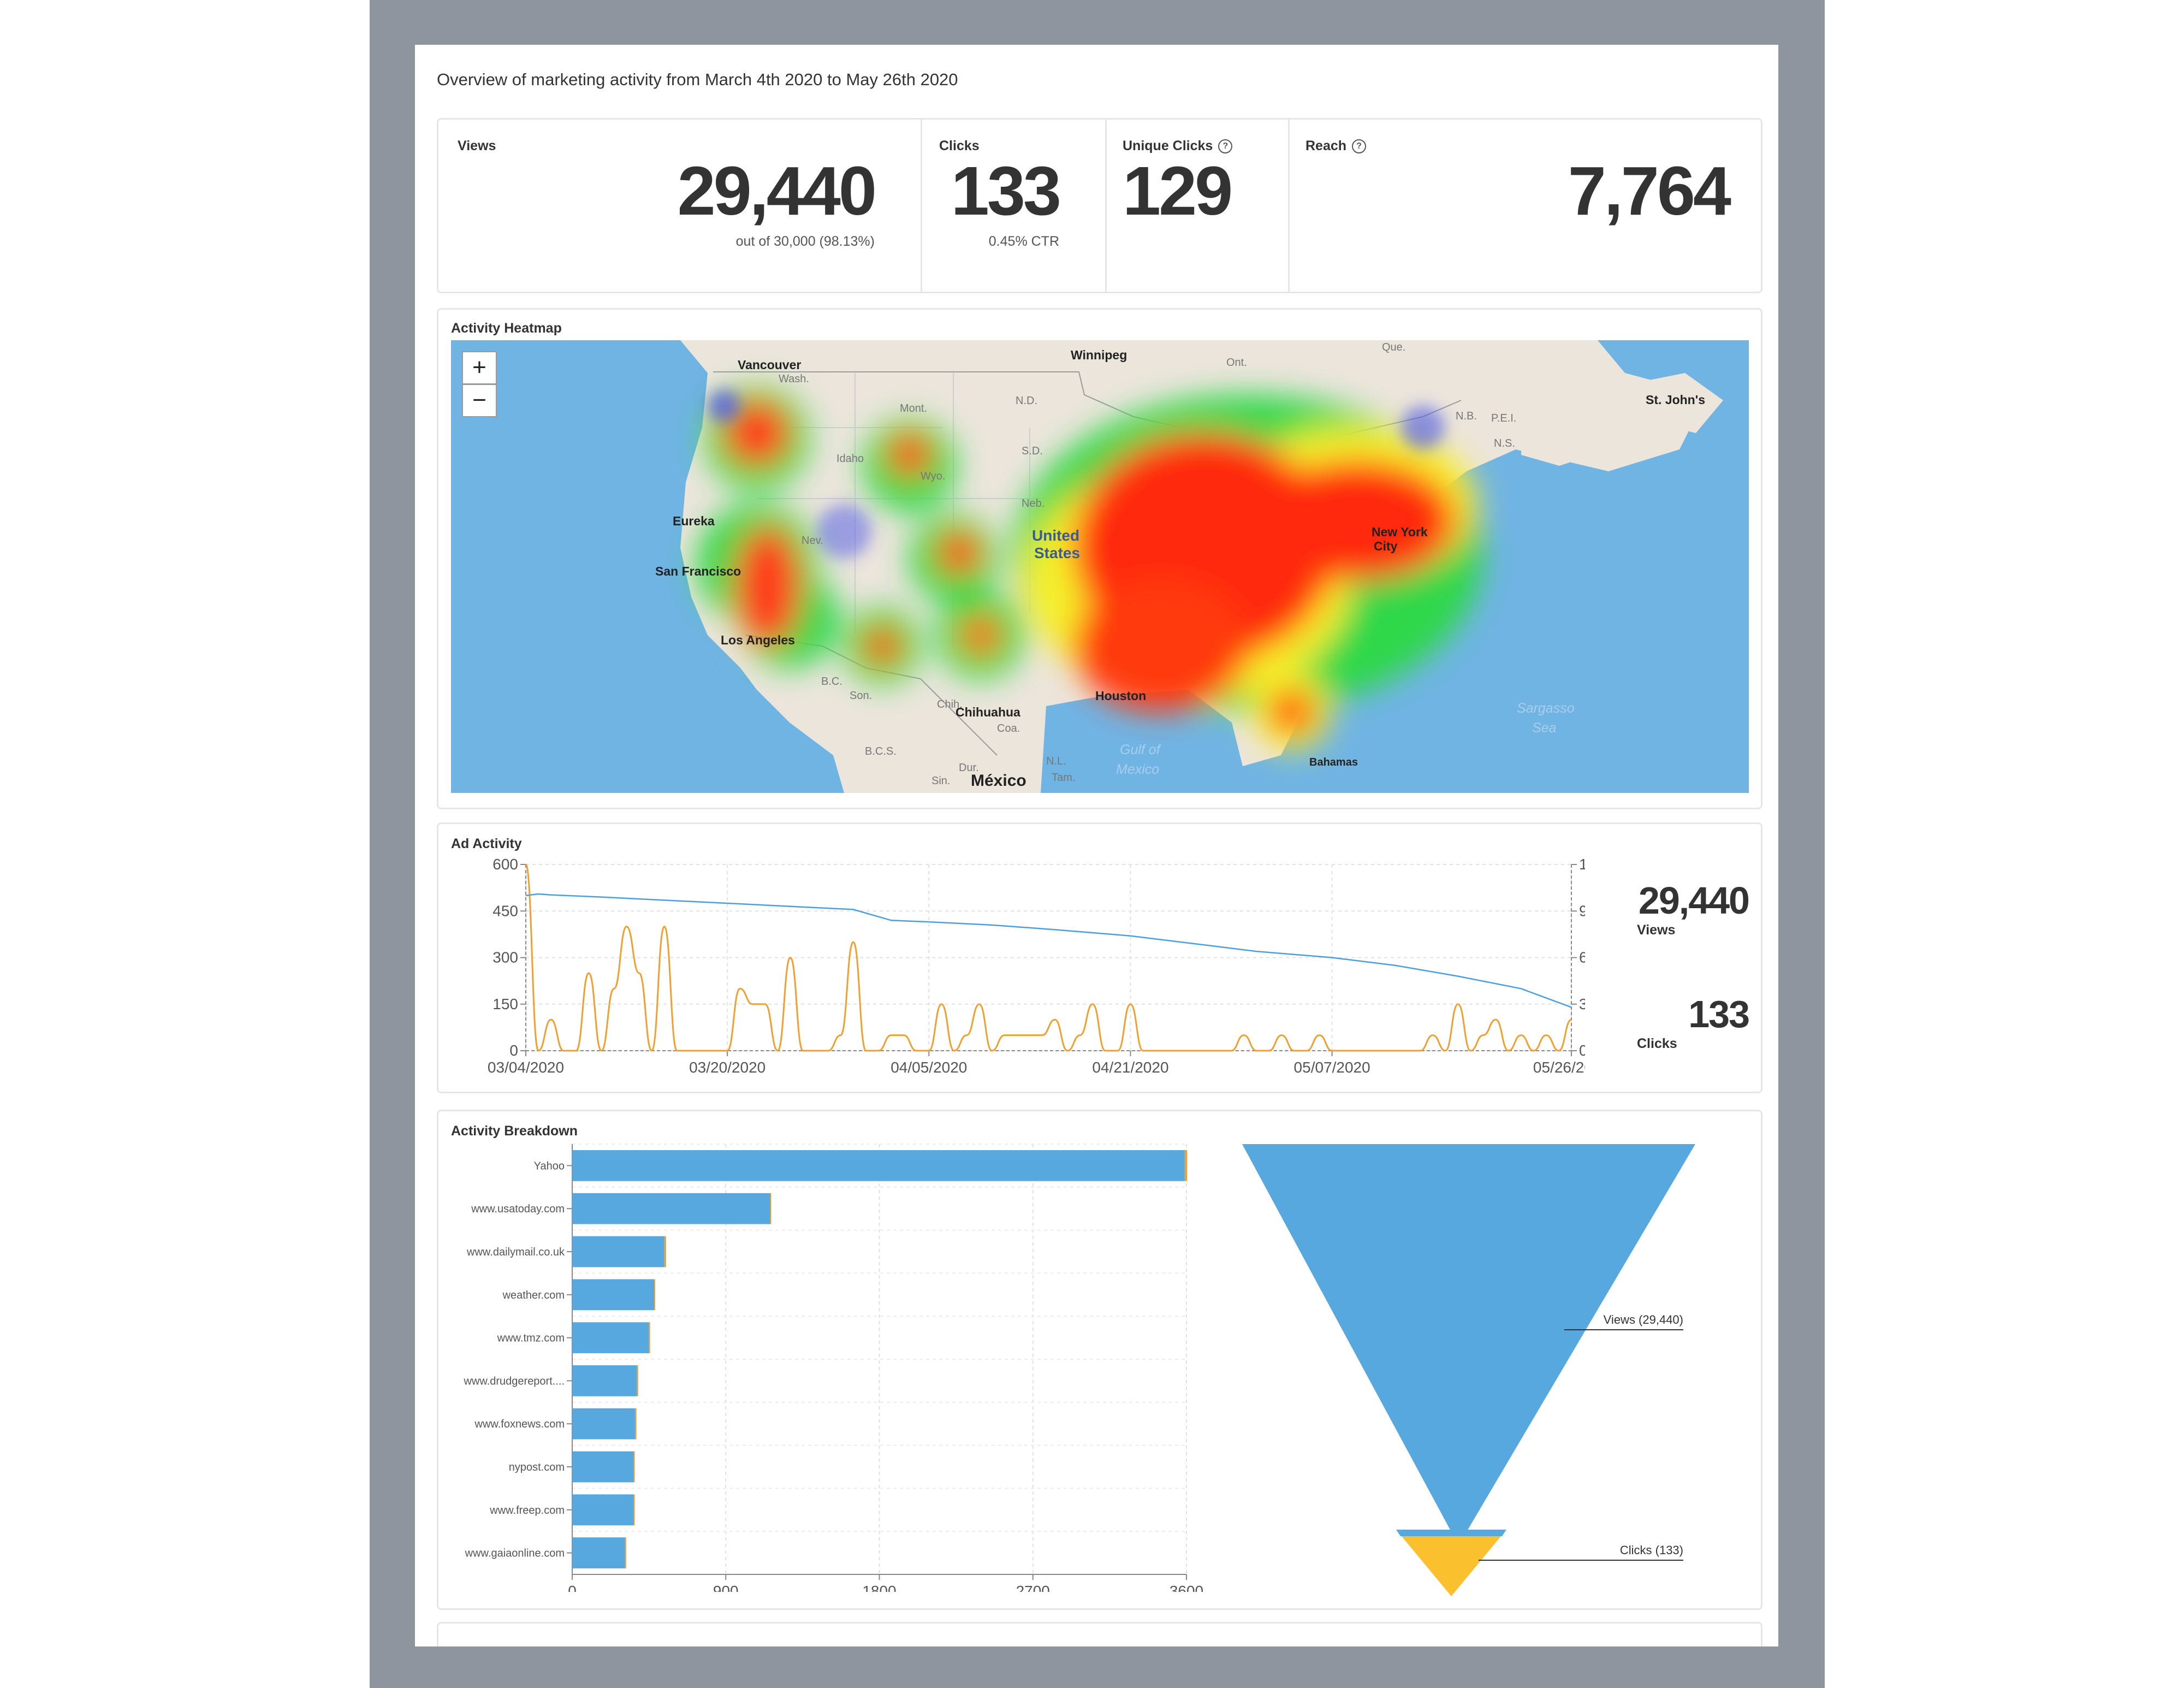 The image size is (2184, 1688). I want to click on map-label-neb: Neb., so click(1033, 503).